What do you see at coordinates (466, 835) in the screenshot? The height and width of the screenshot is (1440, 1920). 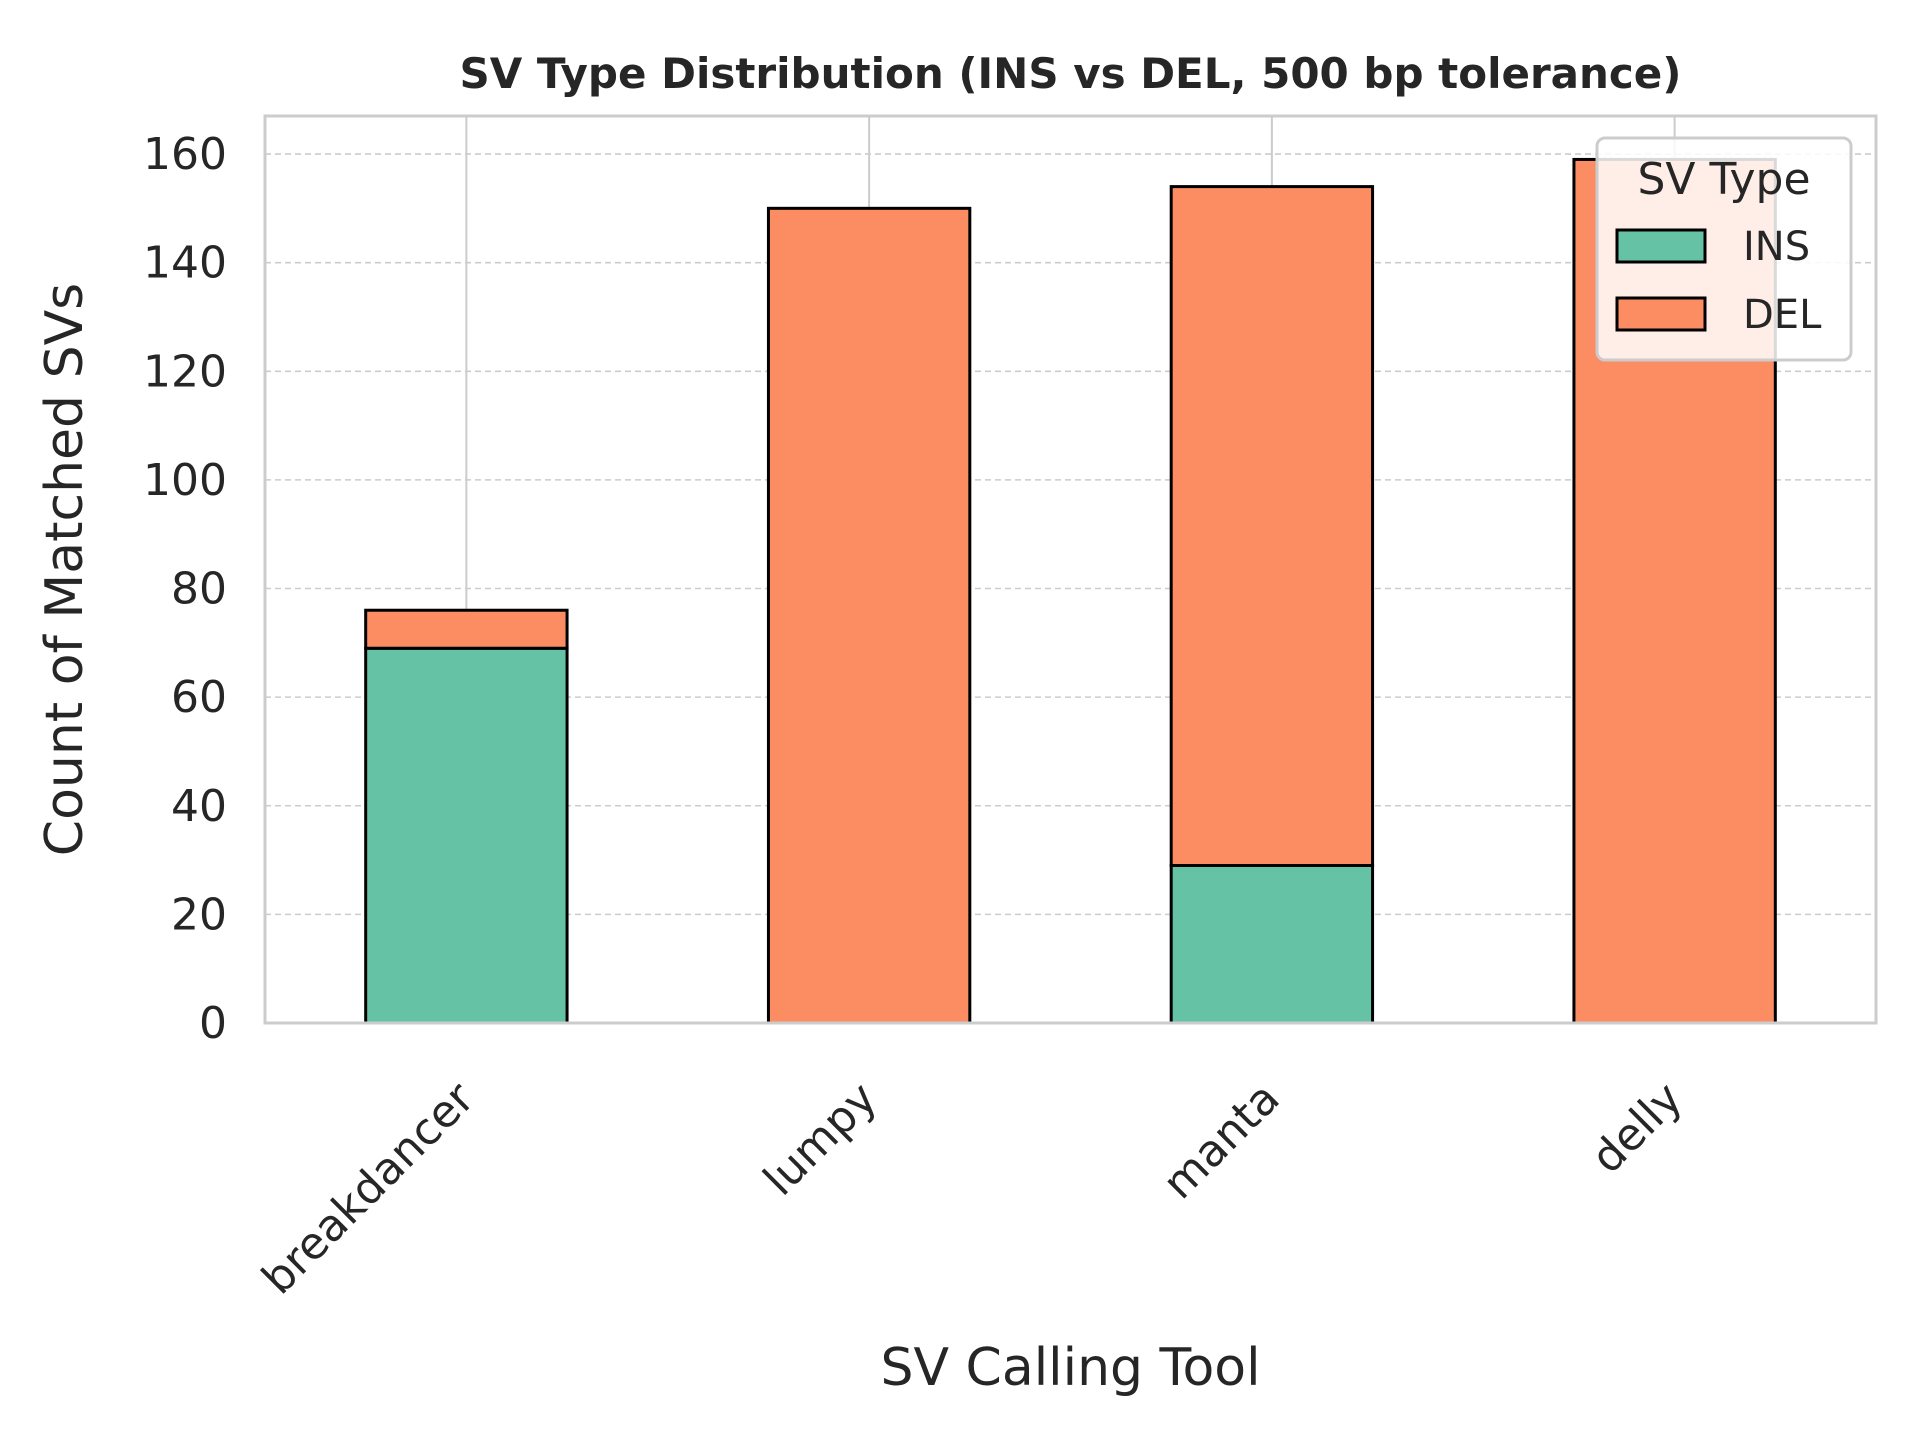 I see `bar-breakdancer-ins` at bounding box center [466, 835].